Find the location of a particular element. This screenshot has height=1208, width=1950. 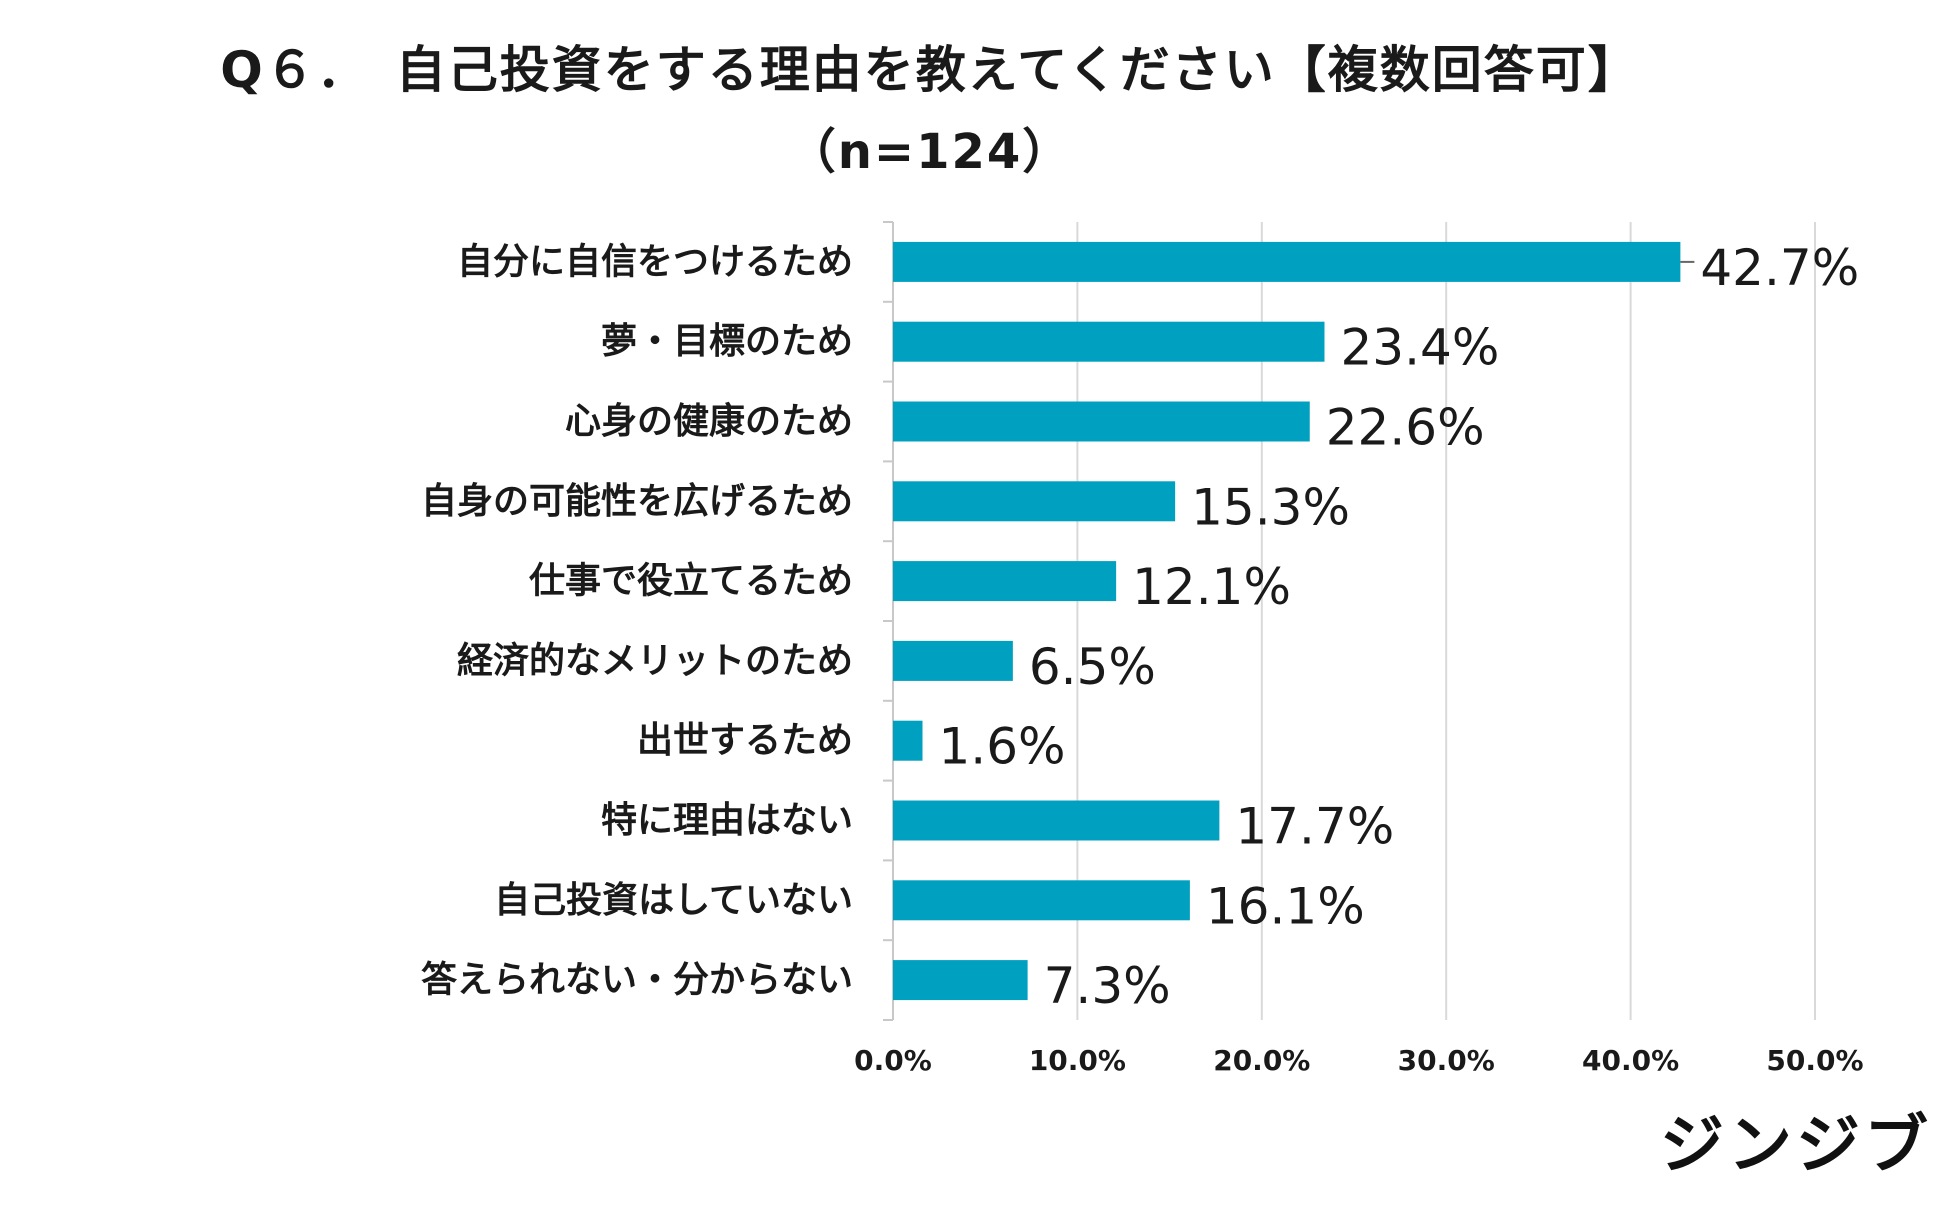

x-tick-label: 10.0% is located at coordinates (1077, 1060).